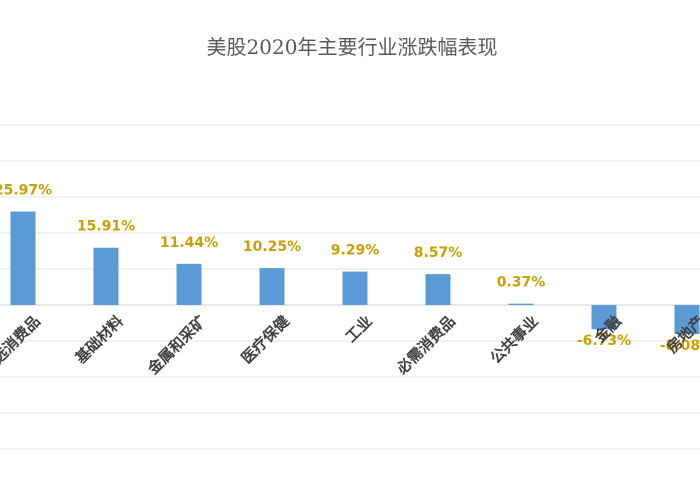 This screenshot has width=700, height=500. I want to click on chart-title: 美股2020年主要行业涨跌幅表现, so click(352, 47).